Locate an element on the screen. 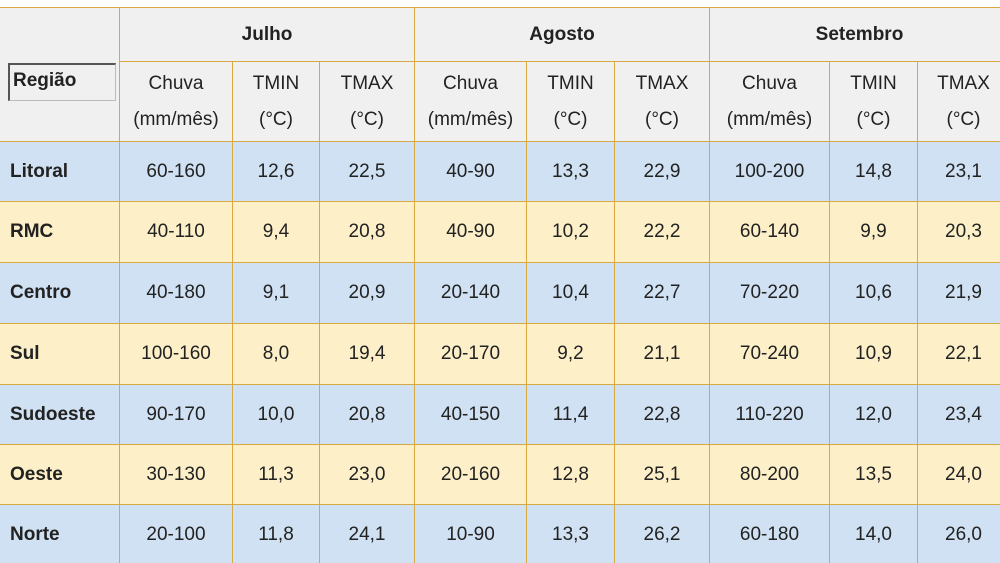  month-header: Setembro is located at coordinates (855, 35).